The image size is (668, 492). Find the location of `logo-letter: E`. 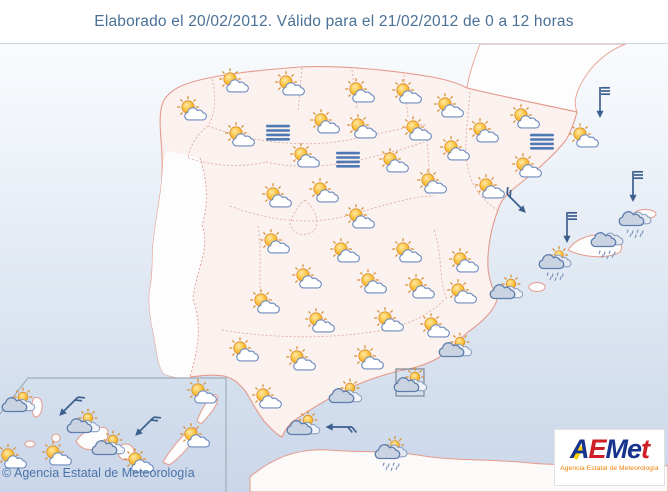

logo-letter: E is located at coordinates (597, 449).